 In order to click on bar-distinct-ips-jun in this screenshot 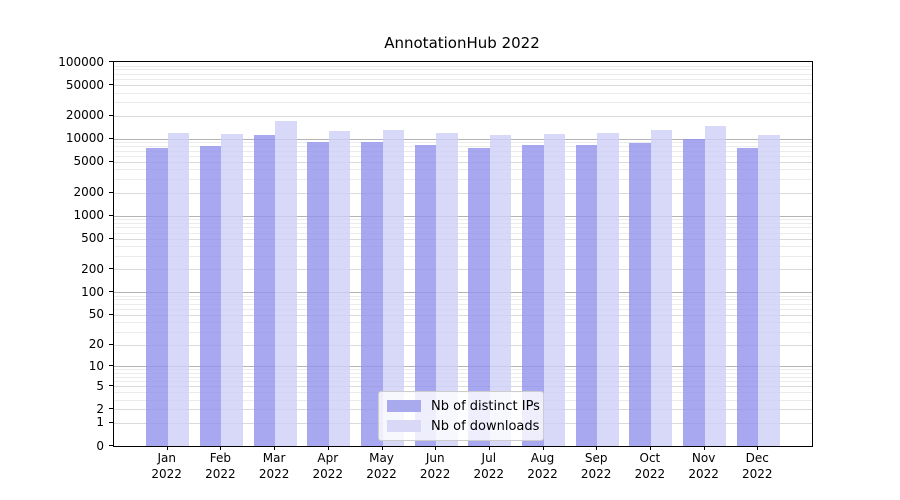, I will do `click(425, 295)`.